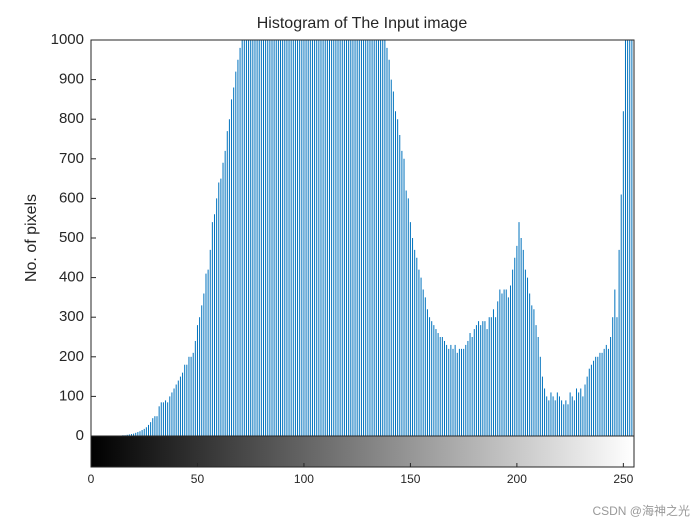  Describe the element at coordinates (71, 158) in the screenshot. I see `y-tick-label: 700` at that location.